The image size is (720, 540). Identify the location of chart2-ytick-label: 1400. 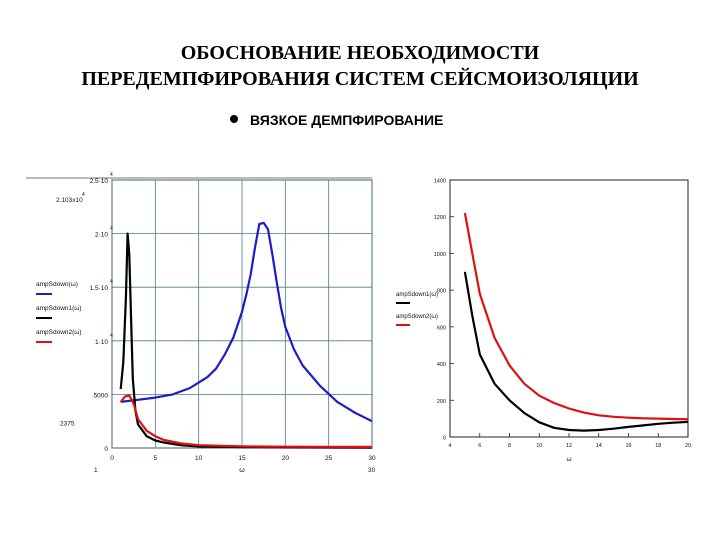
(440, 182).